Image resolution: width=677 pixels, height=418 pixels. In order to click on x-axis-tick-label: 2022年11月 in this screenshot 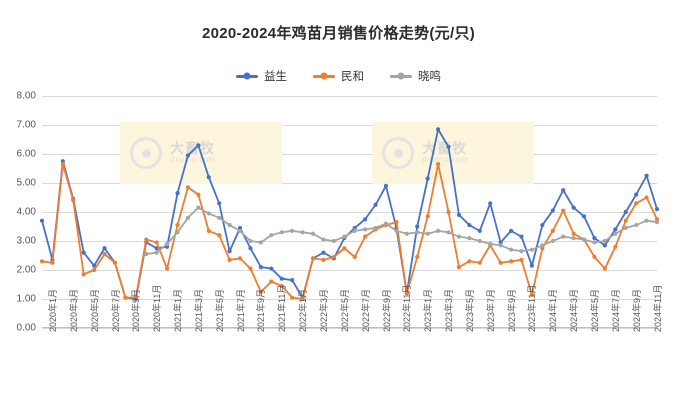, I will do `click(407, 308)`.